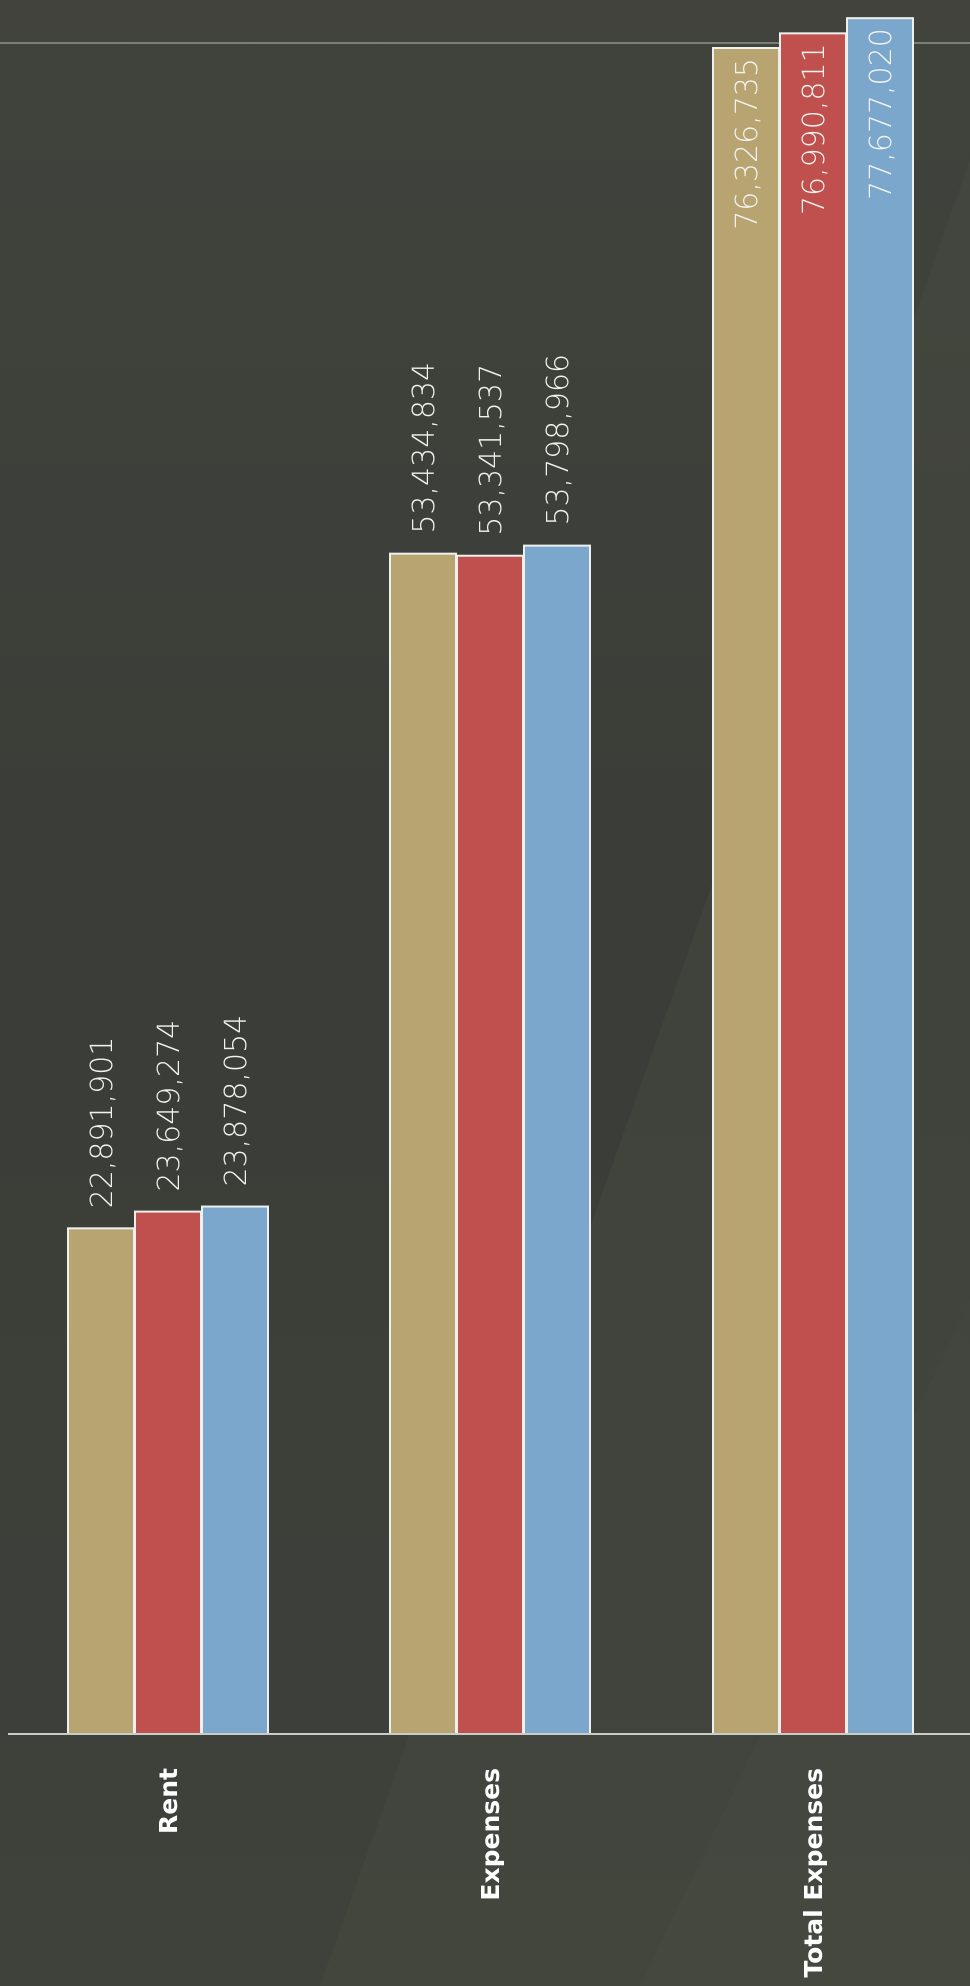 The width and height of the screenshot is (970, 1986). I want to click on data-label: 22,891,901, so click(102, 1123).